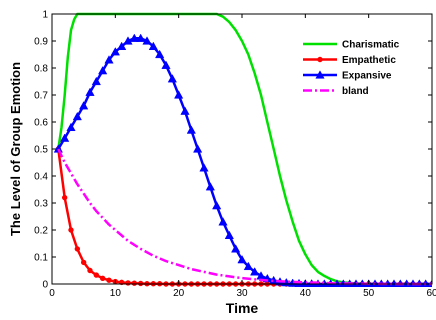 This screenshot has width=436, height=320. I want to click on x-axis-label: Time, so click(242, 308).